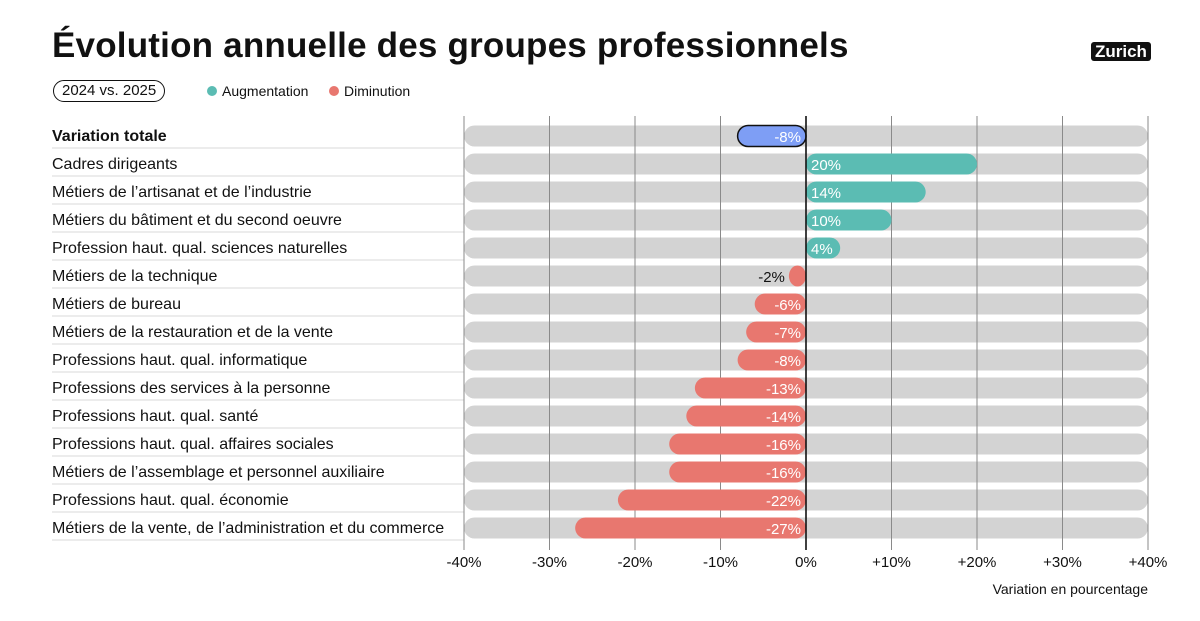  I want to click on category-label: Professions haut. qual. économie, so click(170, 500).